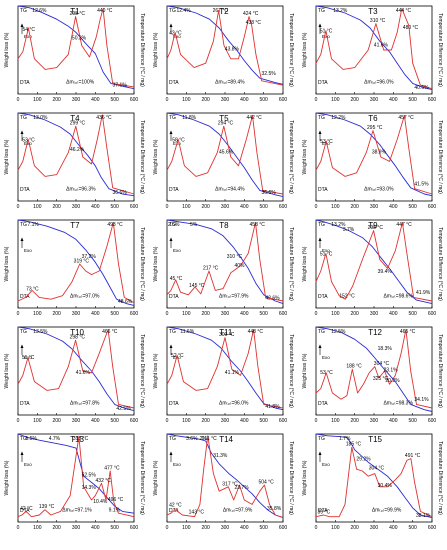 This screenshot has width=447, height=550. I want to click on tg-label: TG, so click(172, 439).